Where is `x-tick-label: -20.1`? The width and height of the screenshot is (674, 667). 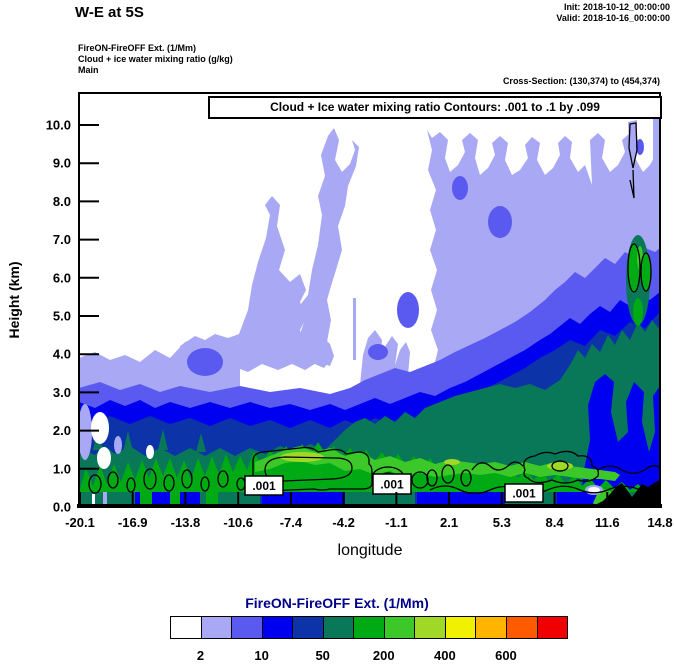 x-tick-label: -20.1 is located at coordinates (80, 522).